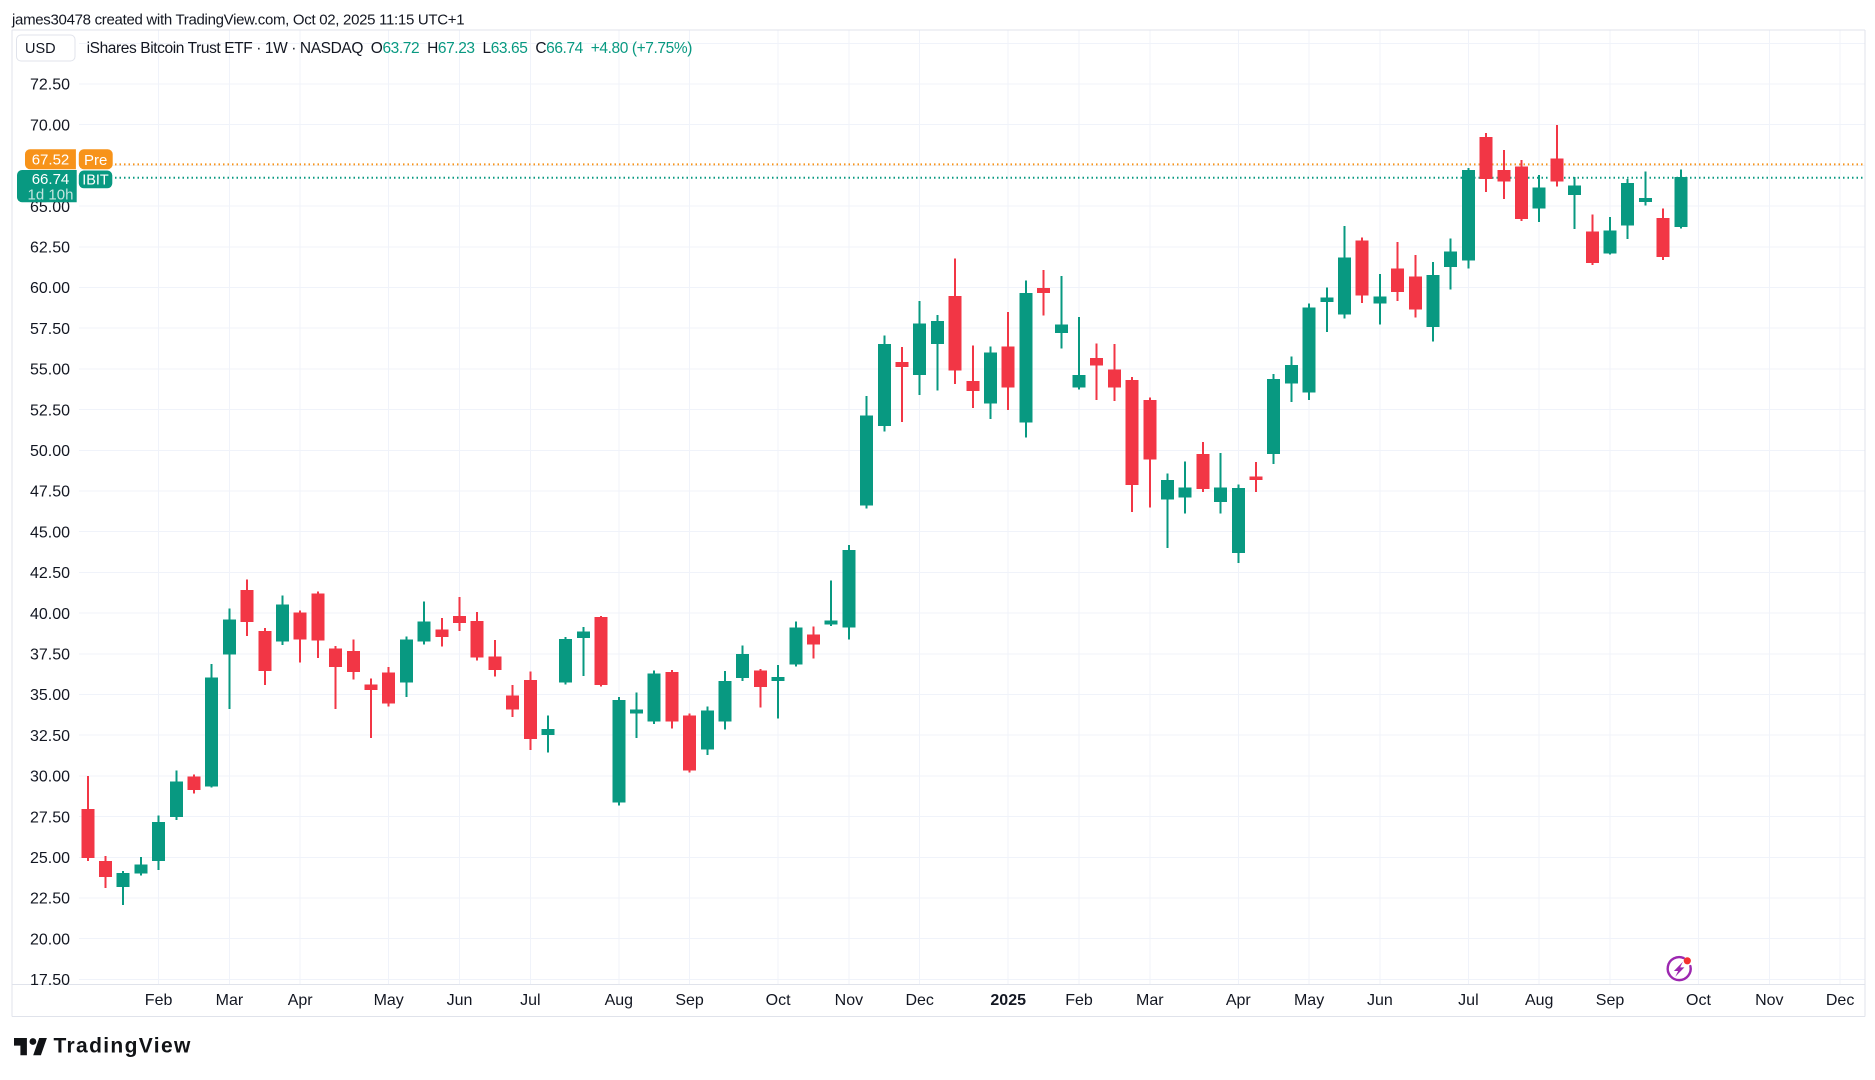  What do you see at coordinates (50, 614) in the screenshot?
I see `svg-text: 40.00` at bounding box center [50, 614].